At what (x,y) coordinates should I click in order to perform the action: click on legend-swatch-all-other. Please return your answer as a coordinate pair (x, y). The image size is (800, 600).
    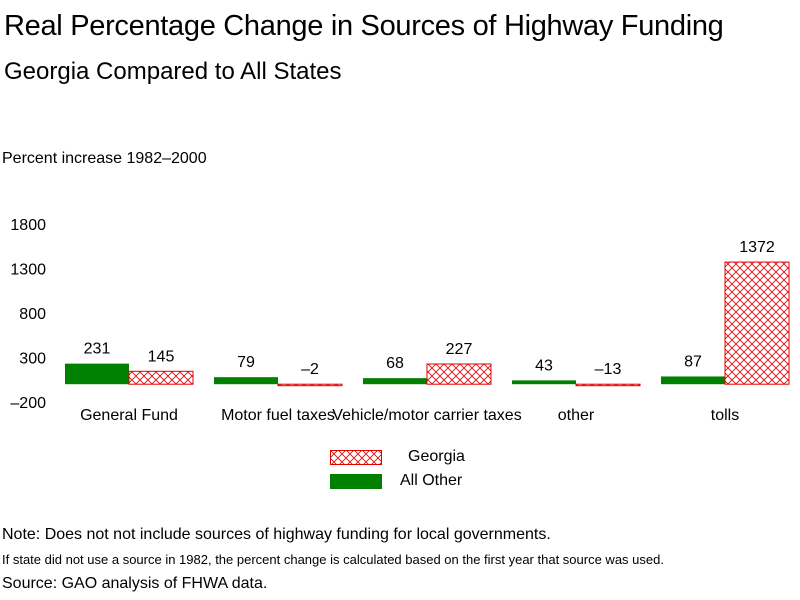
    Looking at the image, I should click on (356, 481).